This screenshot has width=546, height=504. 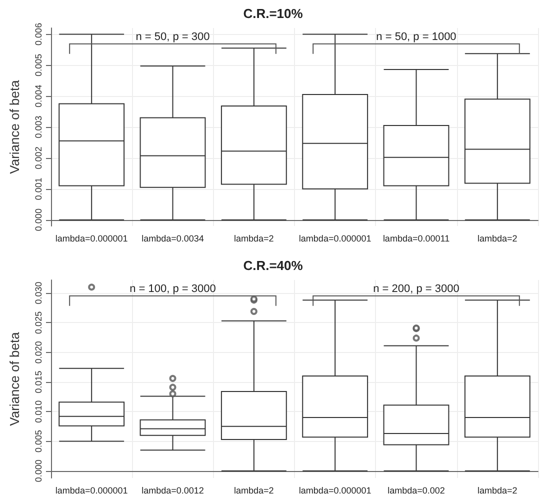 What do you see at coordinates (39, 322) in the screenshot?
I see `y-tick-label: 0.025` at bounding box center [39, 322].